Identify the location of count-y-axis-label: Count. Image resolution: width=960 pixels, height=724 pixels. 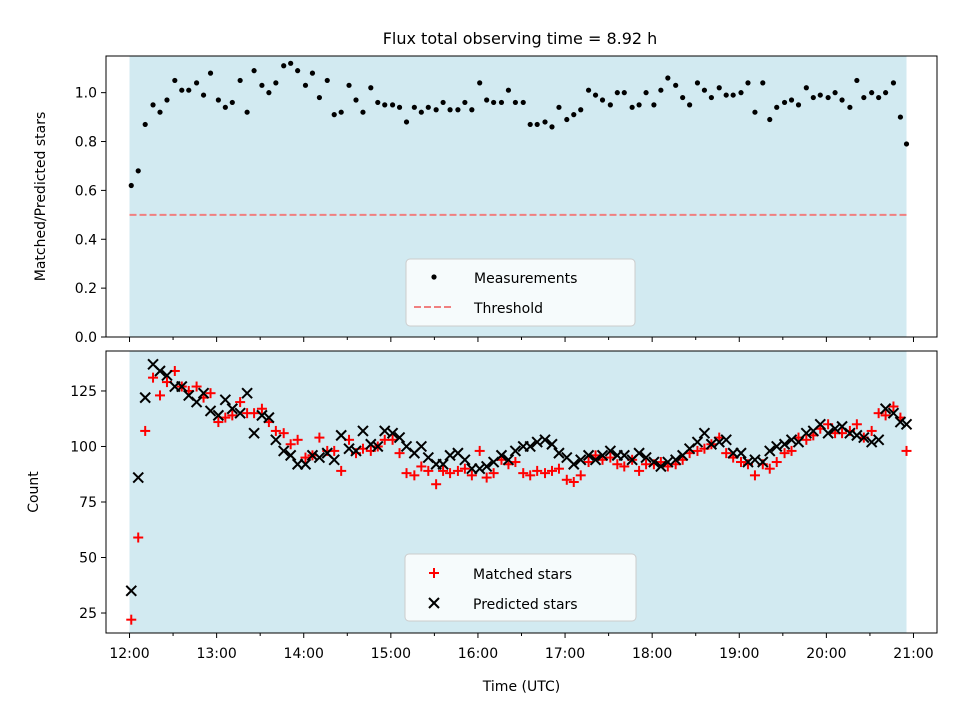
(34, 492).